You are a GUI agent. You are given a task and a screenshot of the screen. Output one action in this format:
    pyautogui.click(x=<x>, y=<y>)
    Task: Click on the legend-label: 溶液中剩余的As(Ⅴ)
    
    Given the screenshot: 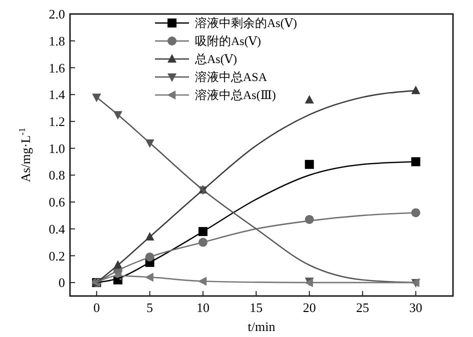 What is the action you would take?
    pyautogui.click(x=246, y=23)
    